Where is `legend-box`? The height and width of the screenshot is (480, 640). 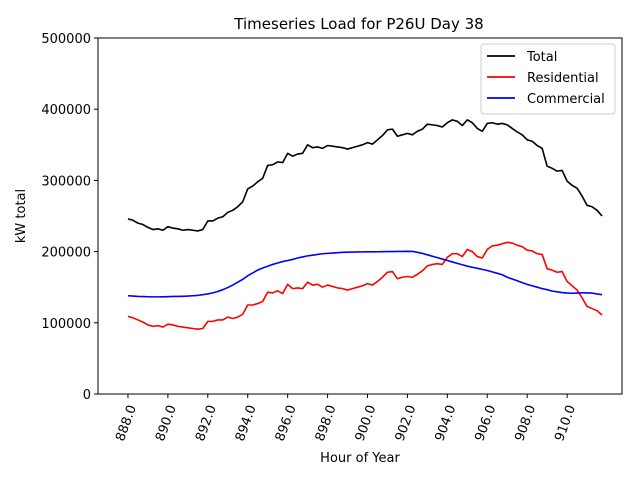 legend-box is located at coordinates (548, 79).